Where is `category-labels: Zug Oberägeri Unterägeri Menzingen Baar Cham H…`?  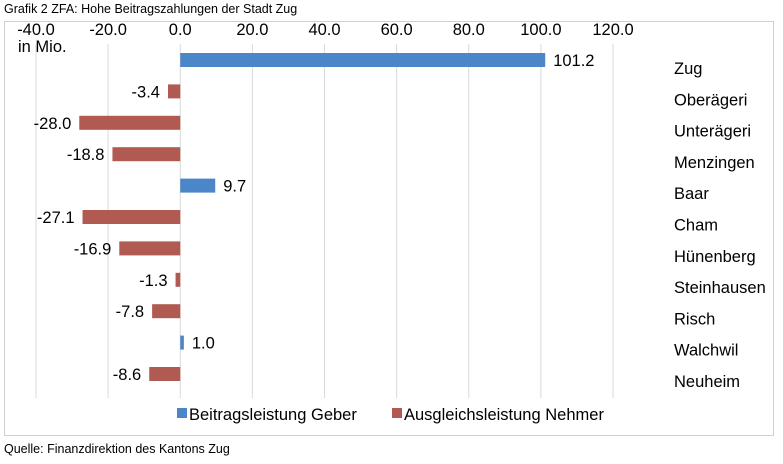 category-labels: Zug Oberägeri Unterägeri Menzingen Baar Cham H… is located at coordinates (720, 225).